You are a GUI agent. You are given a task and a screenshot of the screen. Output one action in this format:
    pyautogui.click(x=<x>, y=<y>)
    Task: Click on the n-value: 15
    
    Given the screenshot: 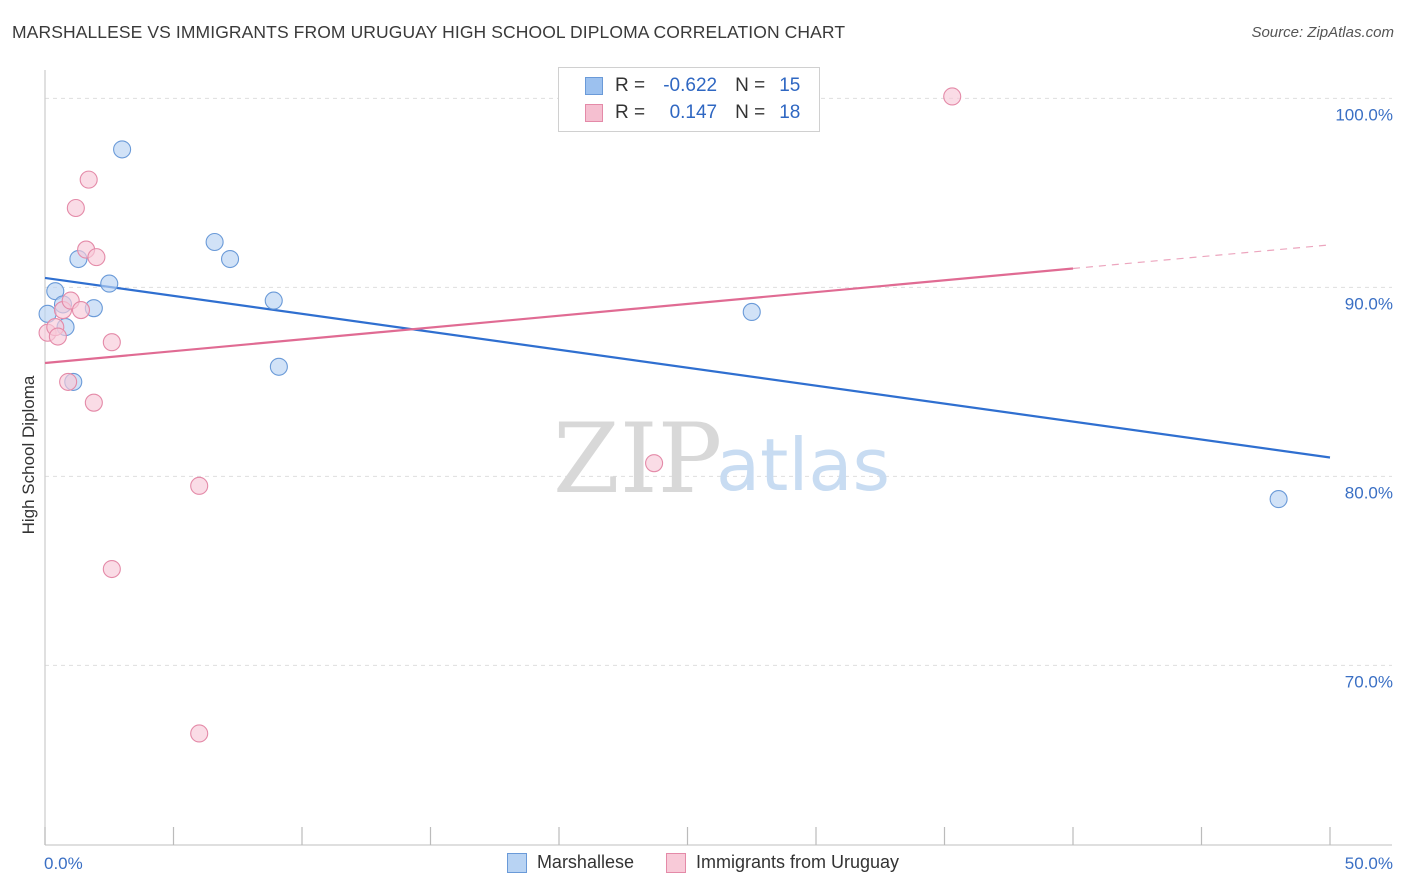 What is the action you would take?
    pyautogui.click(x=790, y=85)
    